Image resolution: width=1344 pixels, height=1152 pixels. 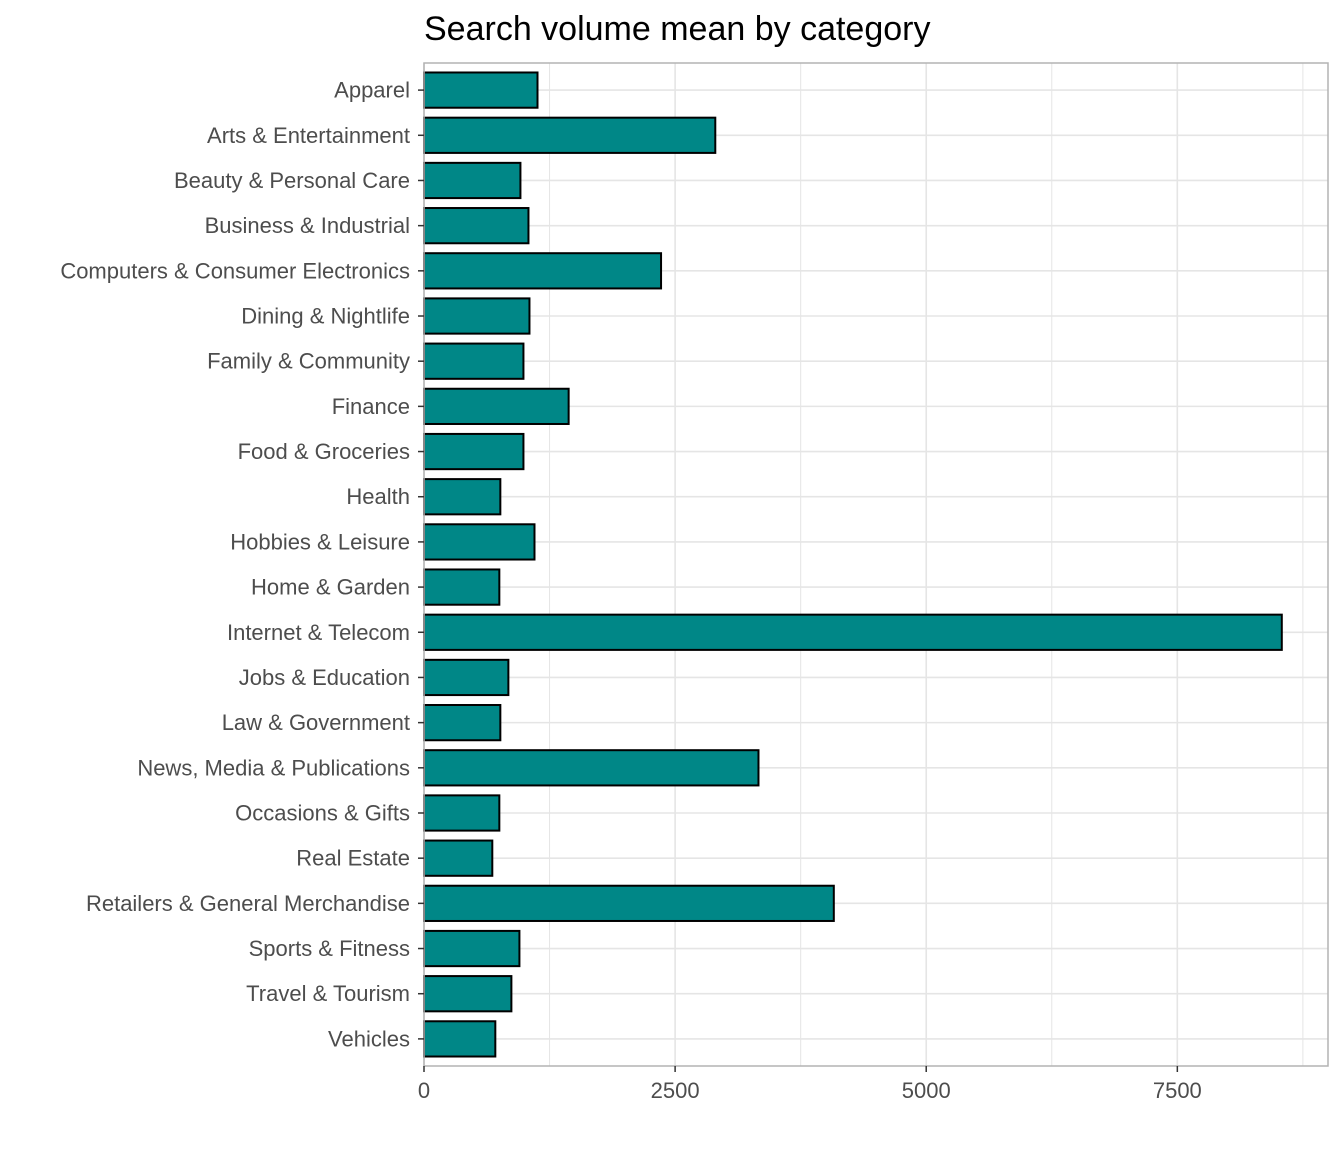 What do you see at coordinates (292, 180) in the screenshot?
I see `y-tick-label: Beauty & Personal Care` at bounding box center [292, 180].